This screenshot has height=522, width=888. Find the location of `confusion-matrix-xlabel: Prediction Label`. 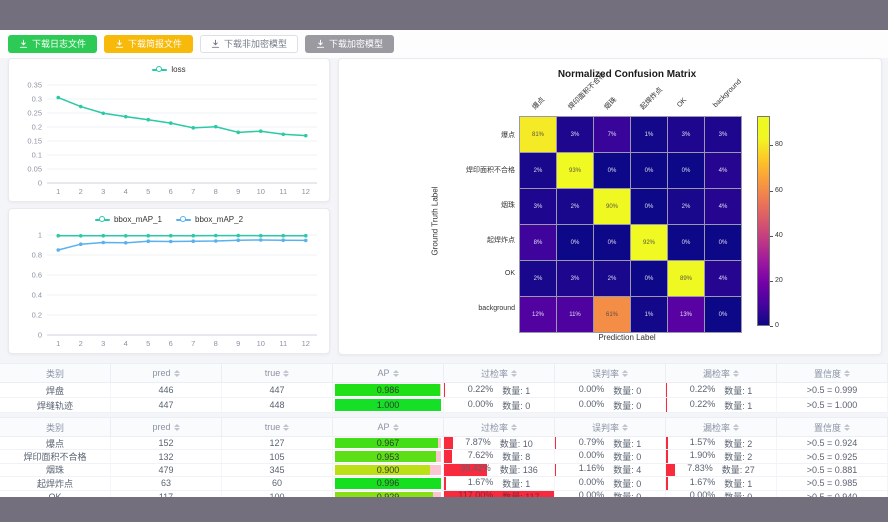

confusion-matrix-xlabel: Prediction Label is located at coordinates (627, 337).